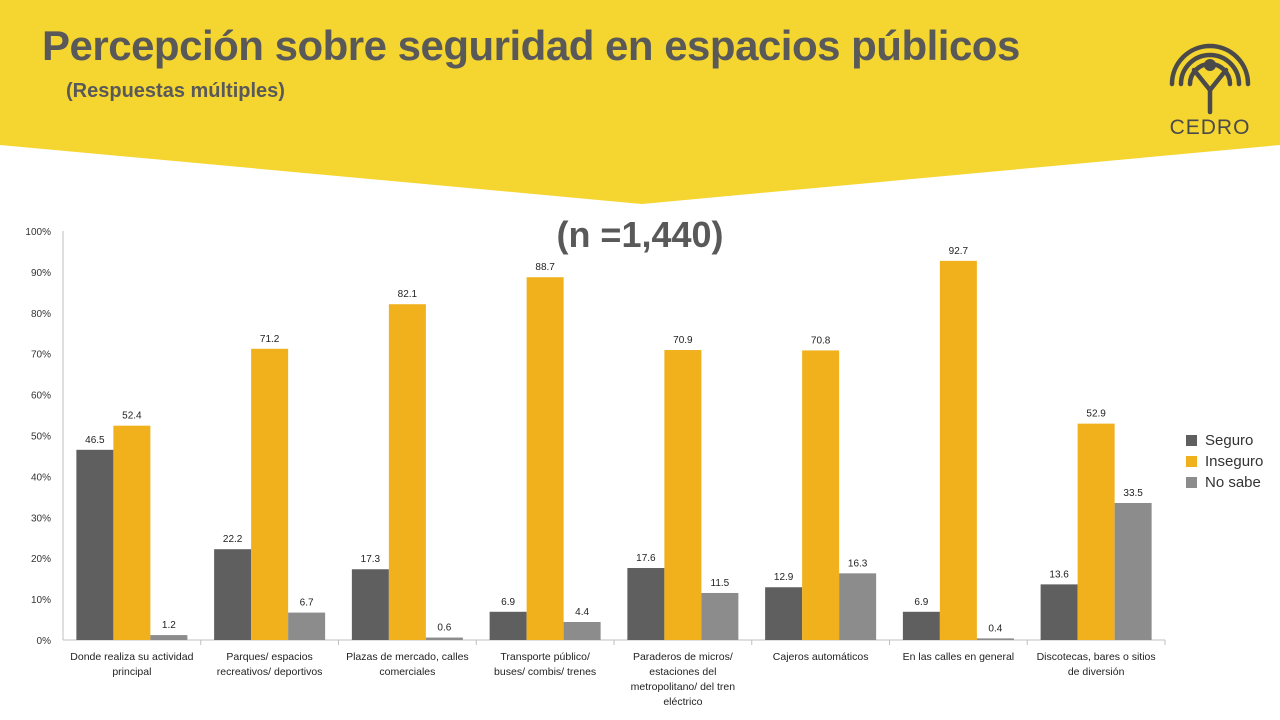  I want to click on data-label: 1.2, so click(169, 625).